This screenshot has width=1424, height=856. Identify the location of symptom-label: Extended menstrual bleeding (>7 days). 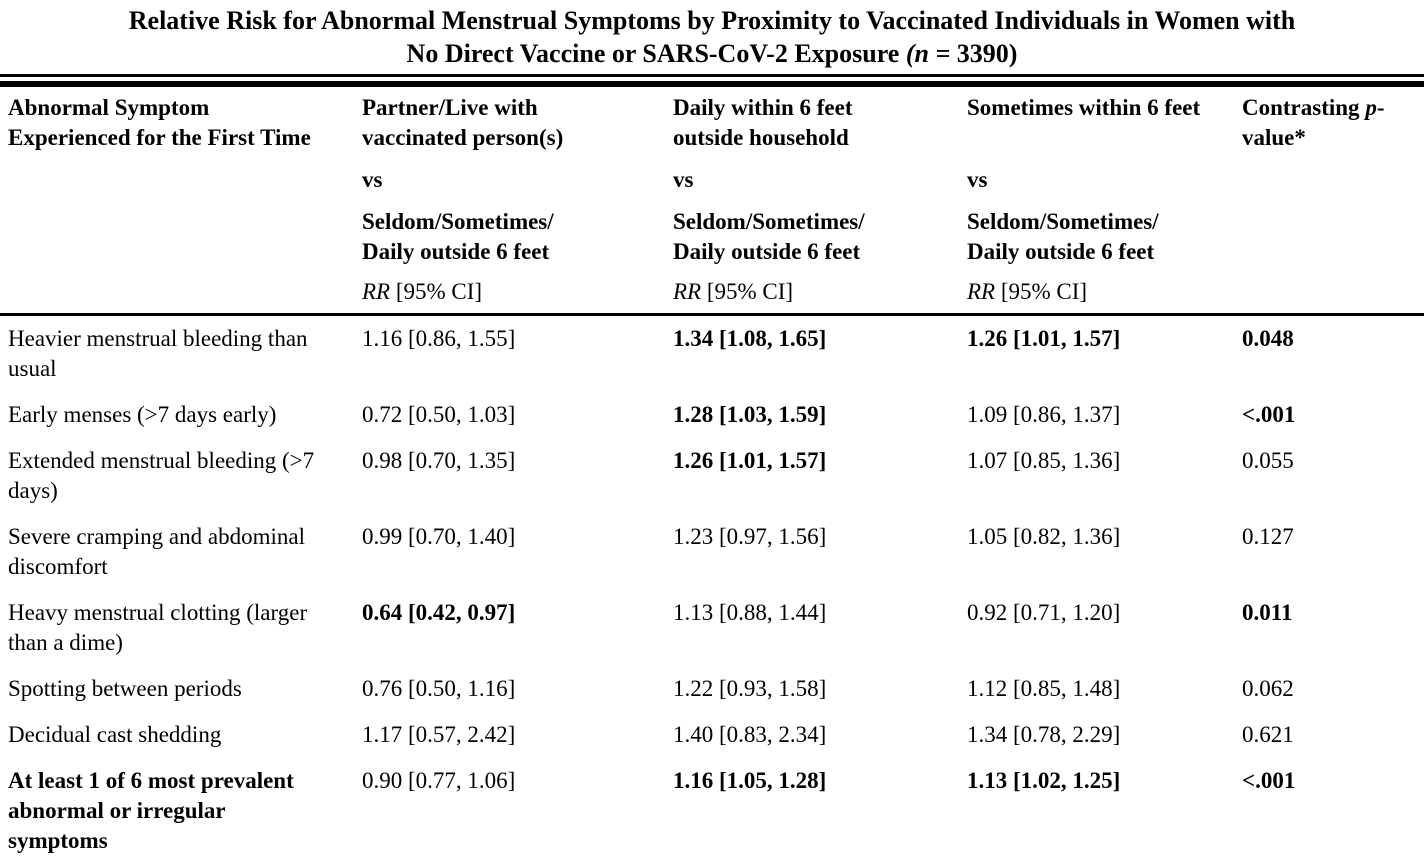
(161, 475).